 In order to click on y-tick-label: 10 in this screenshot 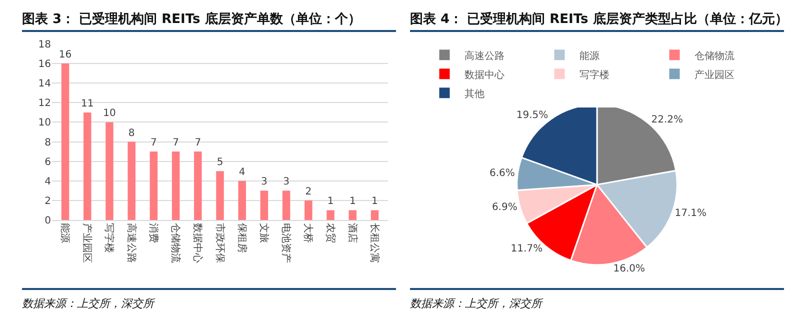, I will do `click(44, 123)`.